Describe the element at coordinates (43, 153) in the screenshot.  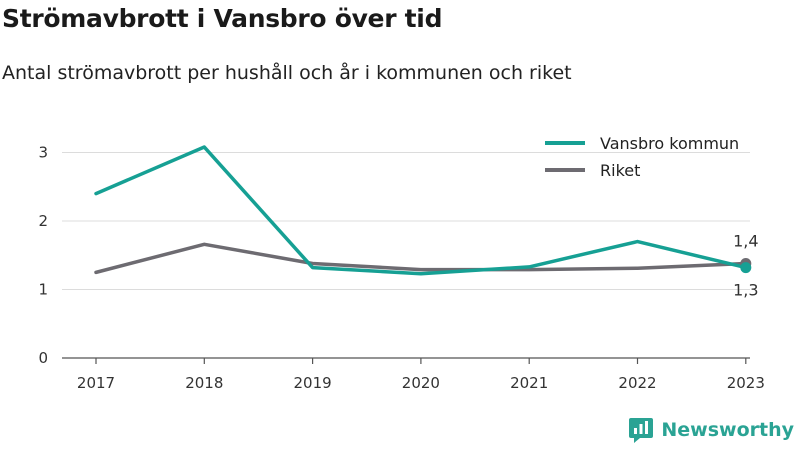
I see `y-tick-label: 3` at that location.